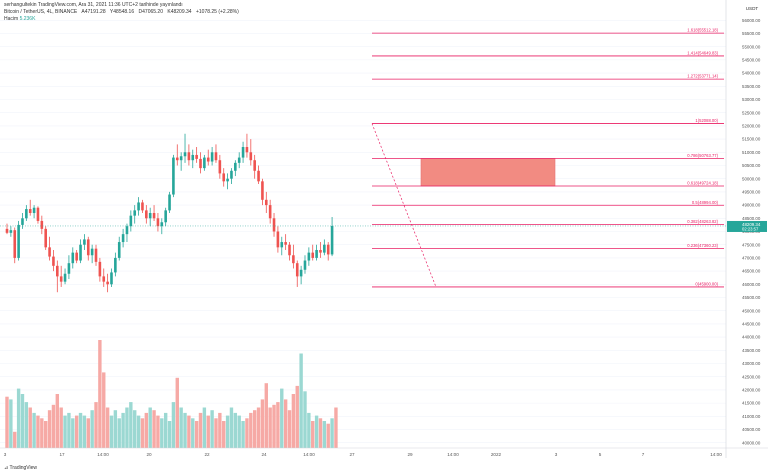 The height and width of the screenshot is (474, 768). I want to click on price-tick: 46500.00, so click(751, 271).